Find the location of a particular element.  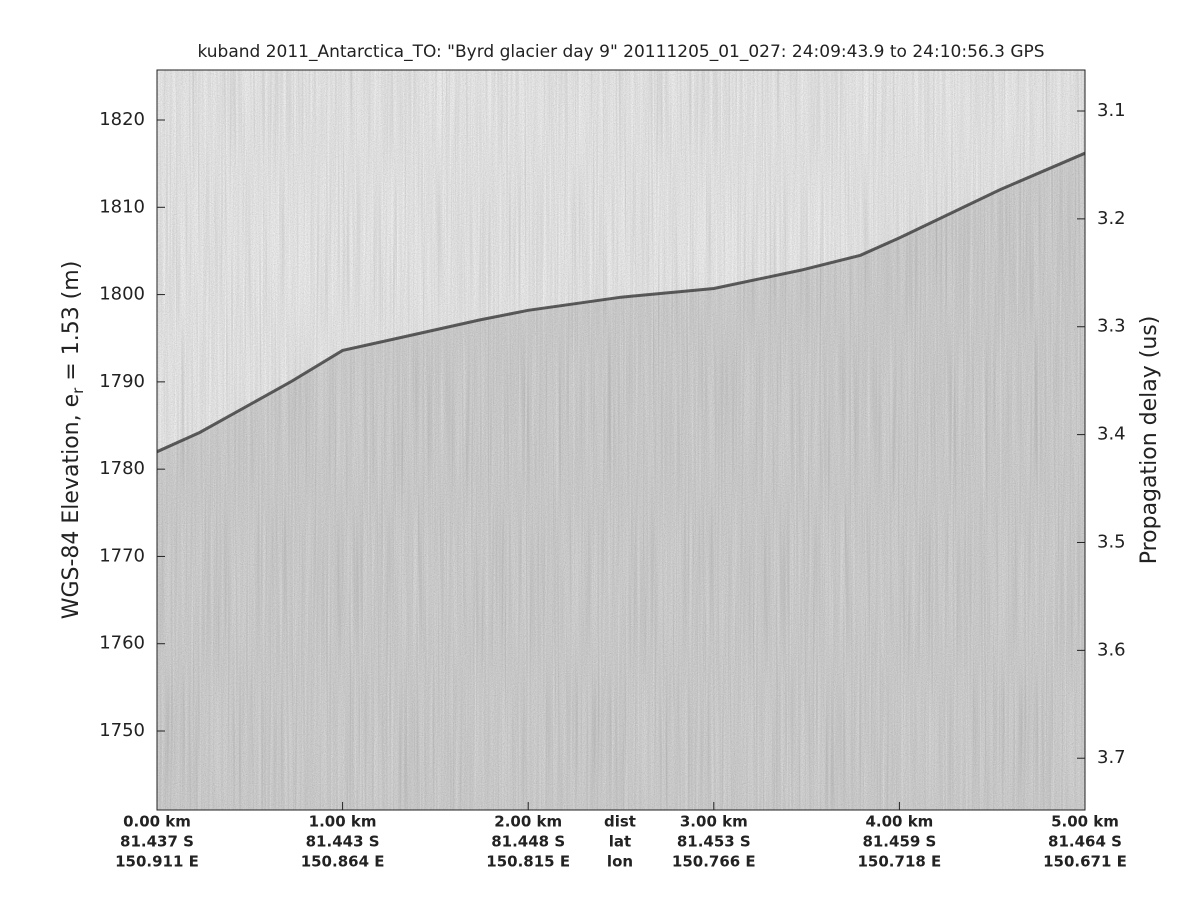

y-label-main: WGS-84 Elevation, e is located at coordinates (71, 506).